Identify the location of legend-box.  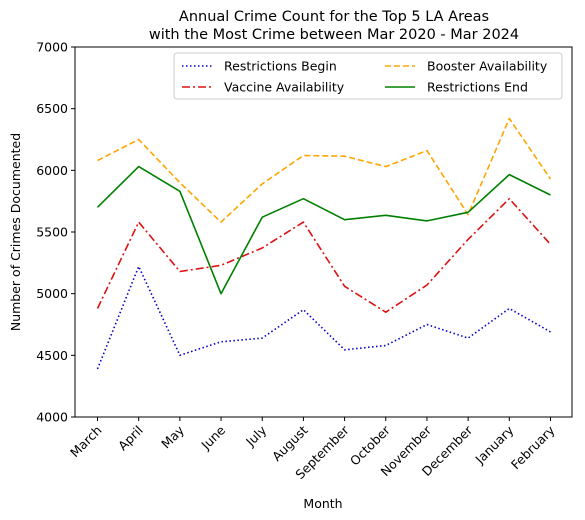
(368, 76).